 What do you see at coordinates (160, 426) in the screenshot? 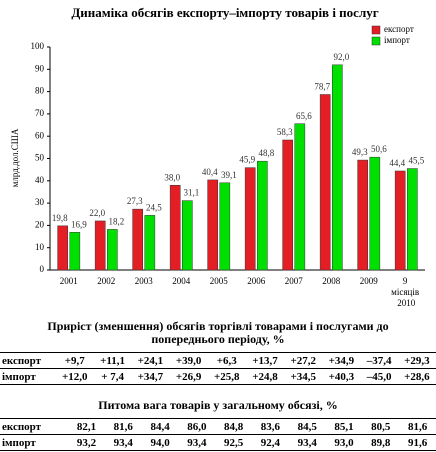
I see `table-cell: 84,4` at bounding box center [160, 426].